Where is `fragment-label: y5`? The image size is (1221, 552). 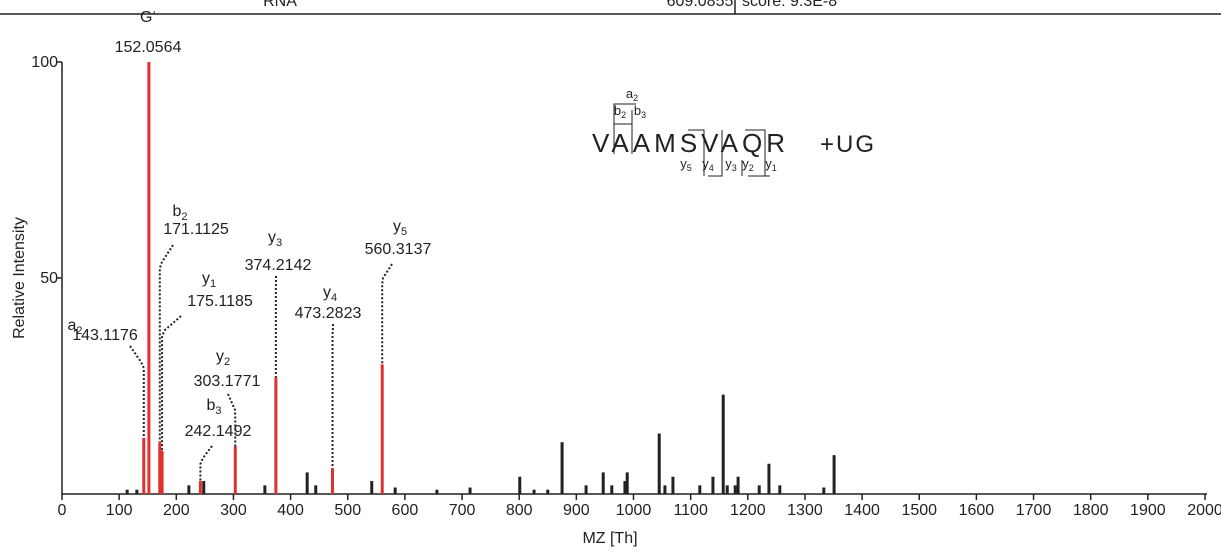
fragment-label: y5 is located at coordinates (686, 164).